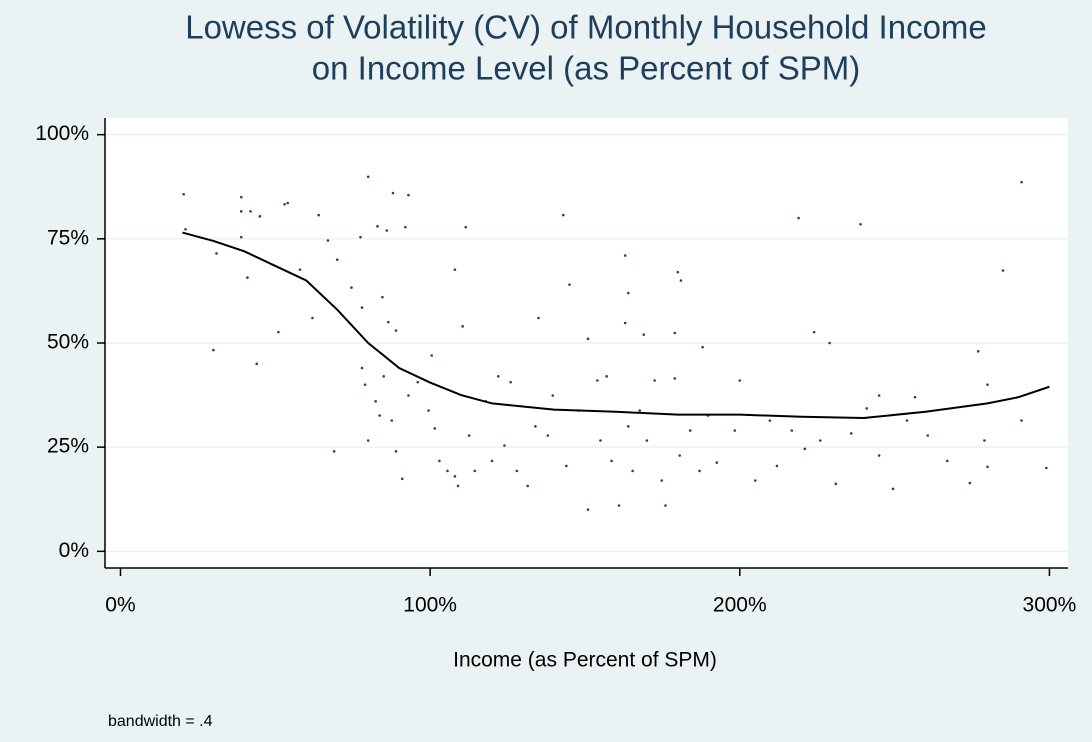 The width and height of the screenshot is (1092, 742). I want to click on x-axis-title: Income (as Percent of SPM), so click(585, 660).